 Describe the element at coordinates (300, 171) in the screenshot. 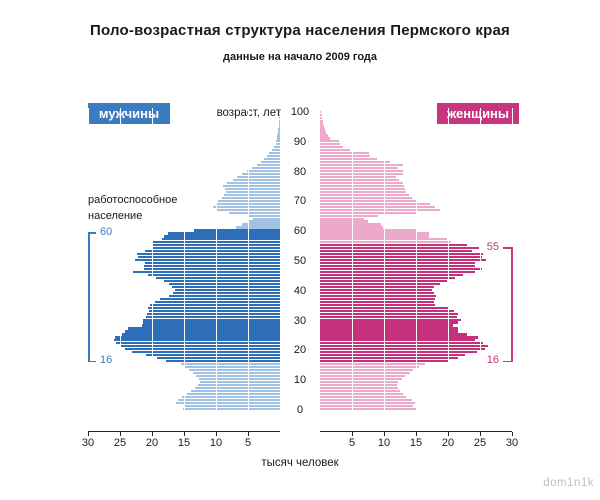

I see `age-tick-label-80: 80` at that location.